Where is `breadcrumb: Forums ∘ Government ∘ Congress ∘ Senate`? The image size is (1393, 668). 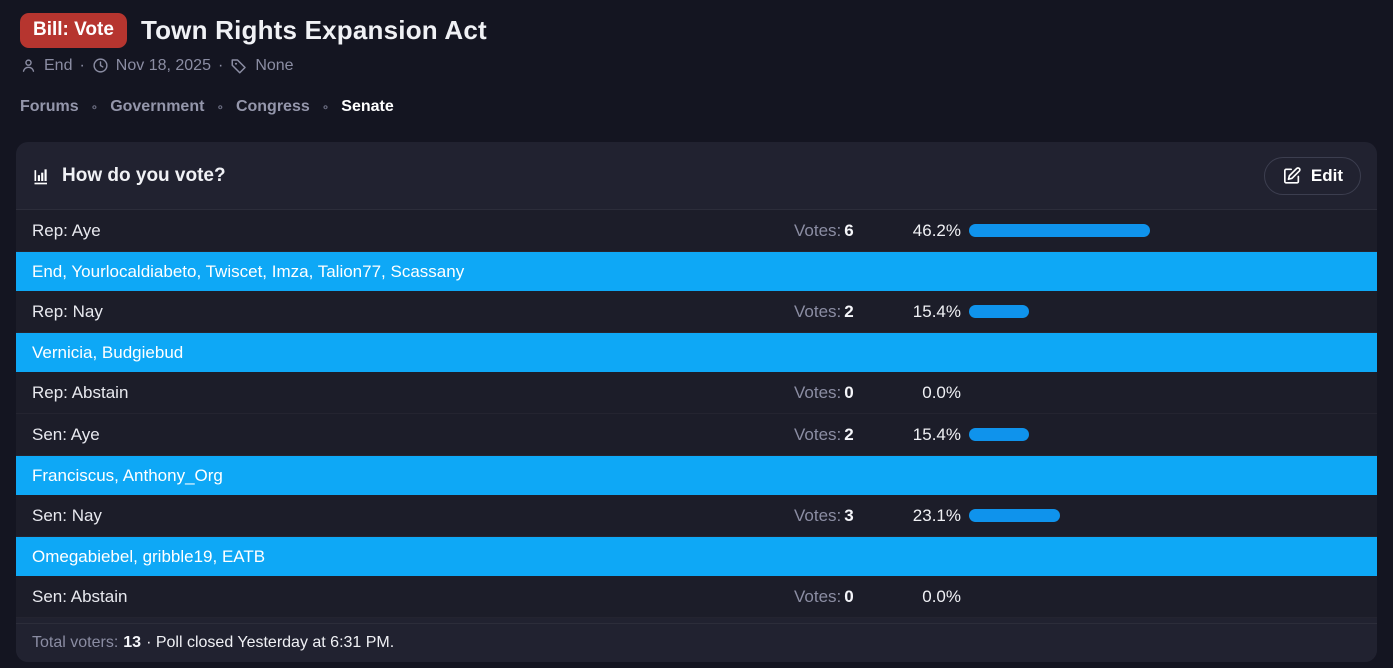 breadcrumb: Forums ∘ Government ∘ Congress ∘ Senate is located at coordinates (696, 107).